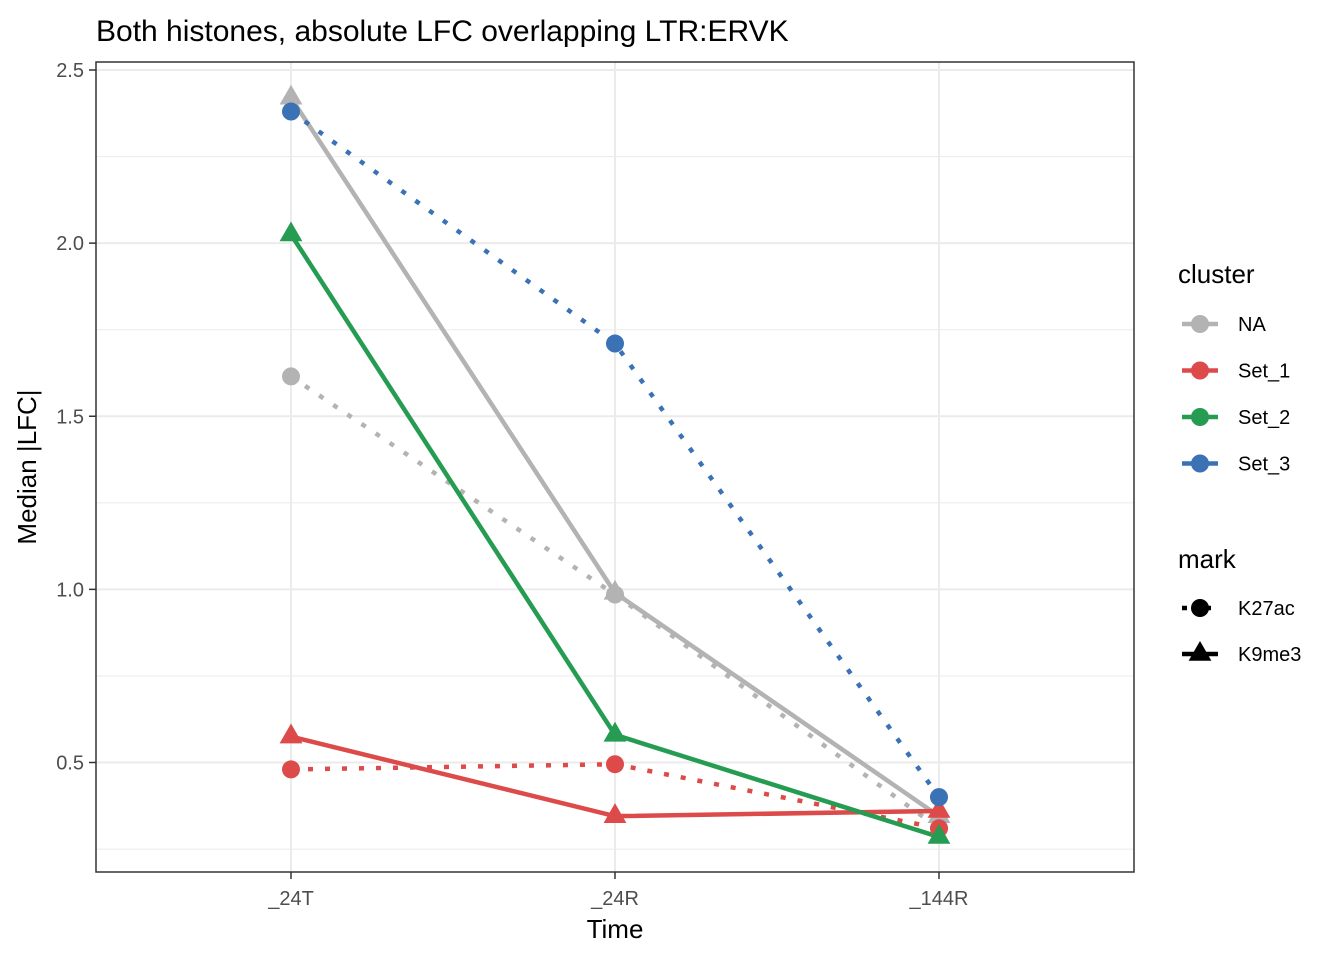 This screenshot has height=965, width=1344. What do you see at coordinates (1264, 418) in the screenshot?
I see `legend-label-set-2: Set_2` at bounding box center [1264, 418].